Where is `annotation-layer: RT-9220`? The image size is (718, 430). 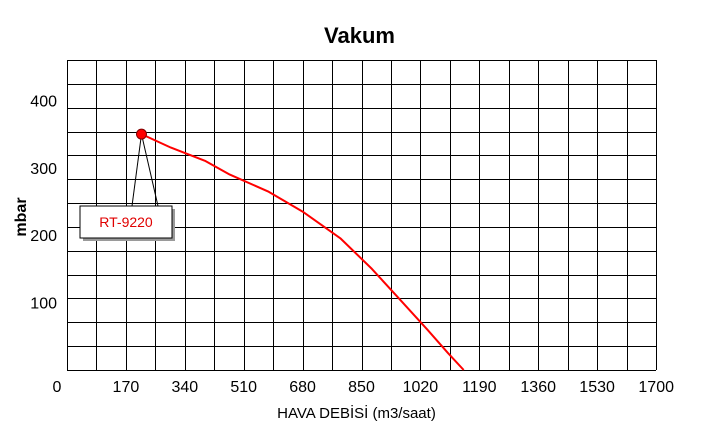 annotation-layer: RT-9220 is located at coordinates (127, 184).